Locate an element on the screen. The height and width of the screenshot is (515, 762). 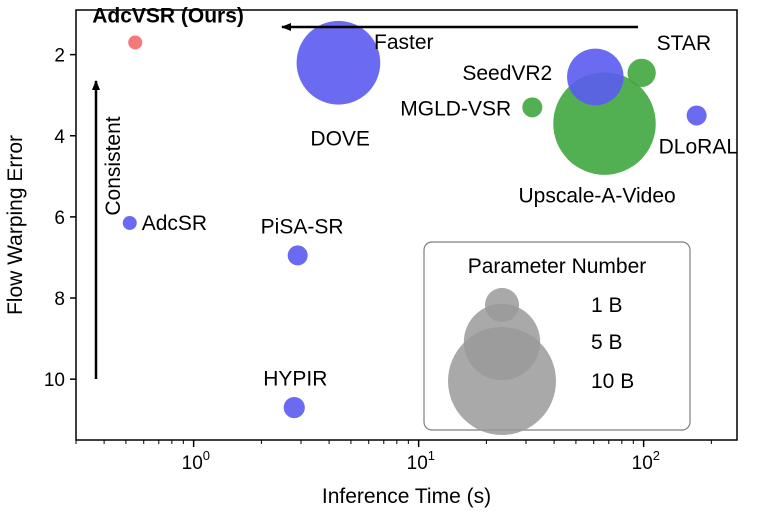
y-tick-label: 4 is located at coordinates (59, 137).